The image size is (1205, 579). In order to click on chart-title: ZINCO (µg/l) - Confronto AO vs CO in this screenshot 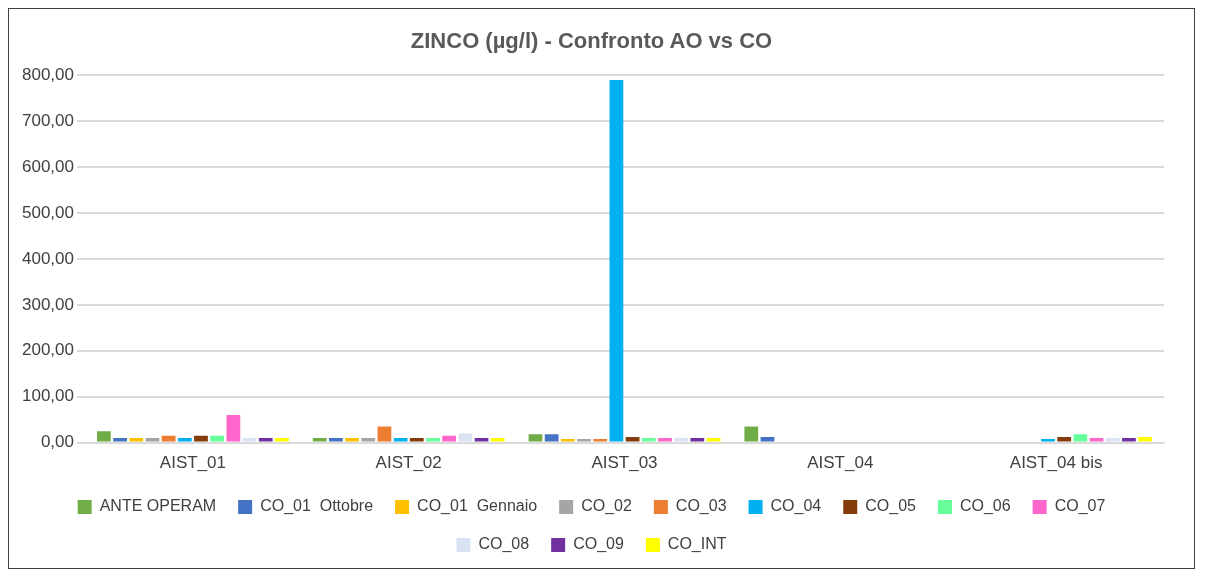, I will do `click(591, 41)`.